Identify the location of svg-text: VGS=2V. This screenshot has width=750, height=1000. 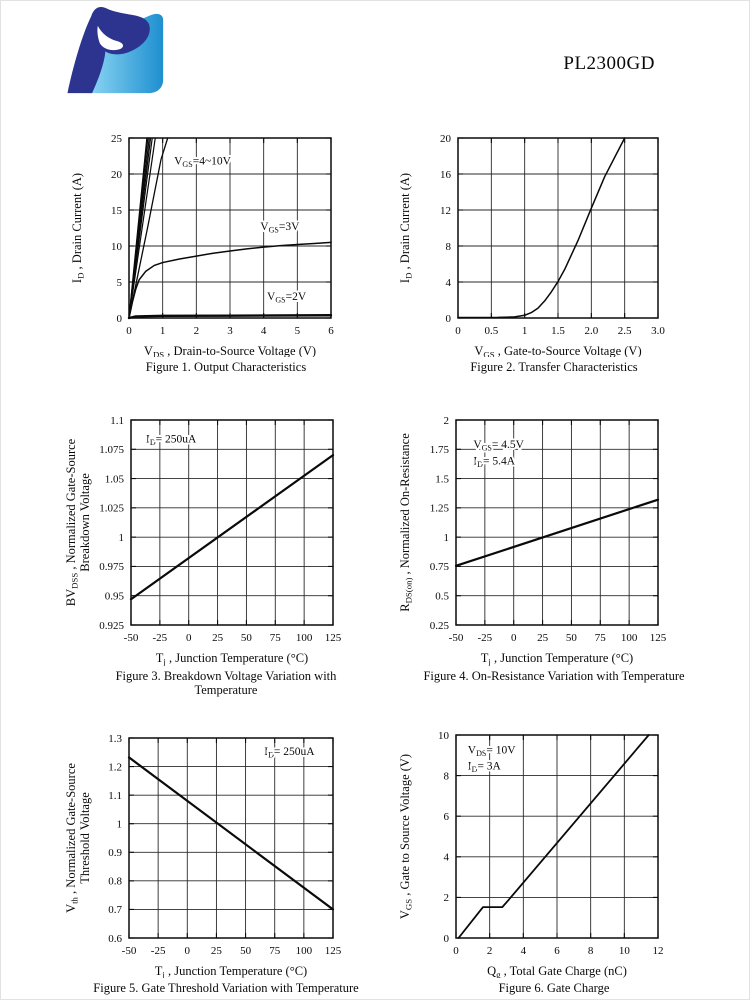
(287, 298).